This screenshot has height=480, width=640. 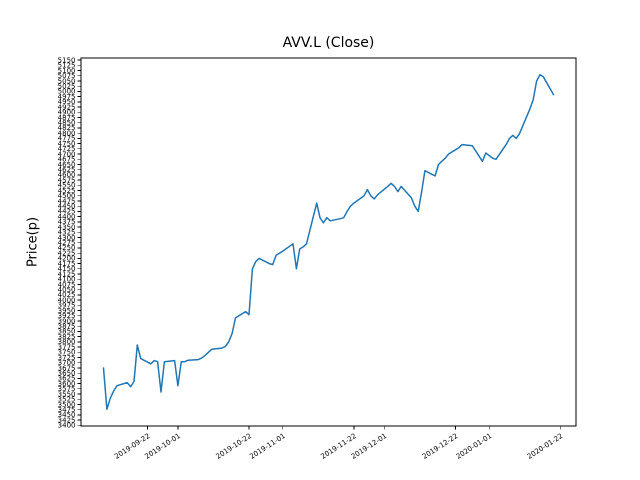 I want to click on y-tick-label: 4600, so click(x=67, y=175).